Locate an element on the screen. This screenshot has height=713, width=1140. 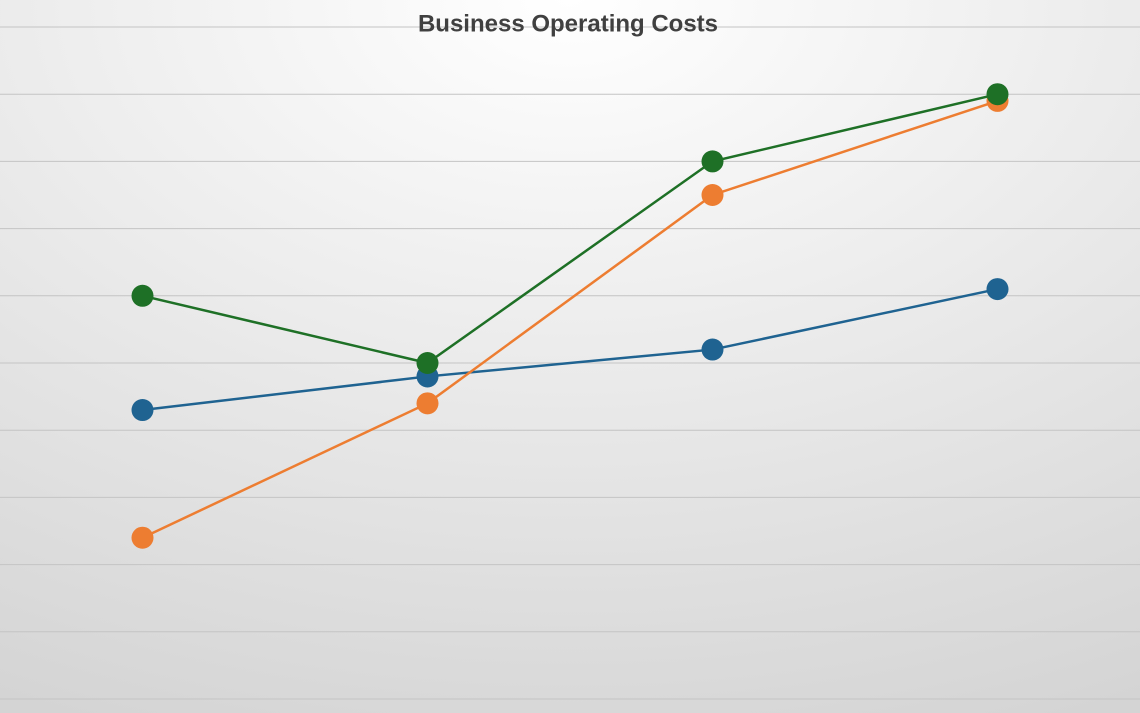
chart-title: Business Operating Costs is located at coordinates (568, 23).